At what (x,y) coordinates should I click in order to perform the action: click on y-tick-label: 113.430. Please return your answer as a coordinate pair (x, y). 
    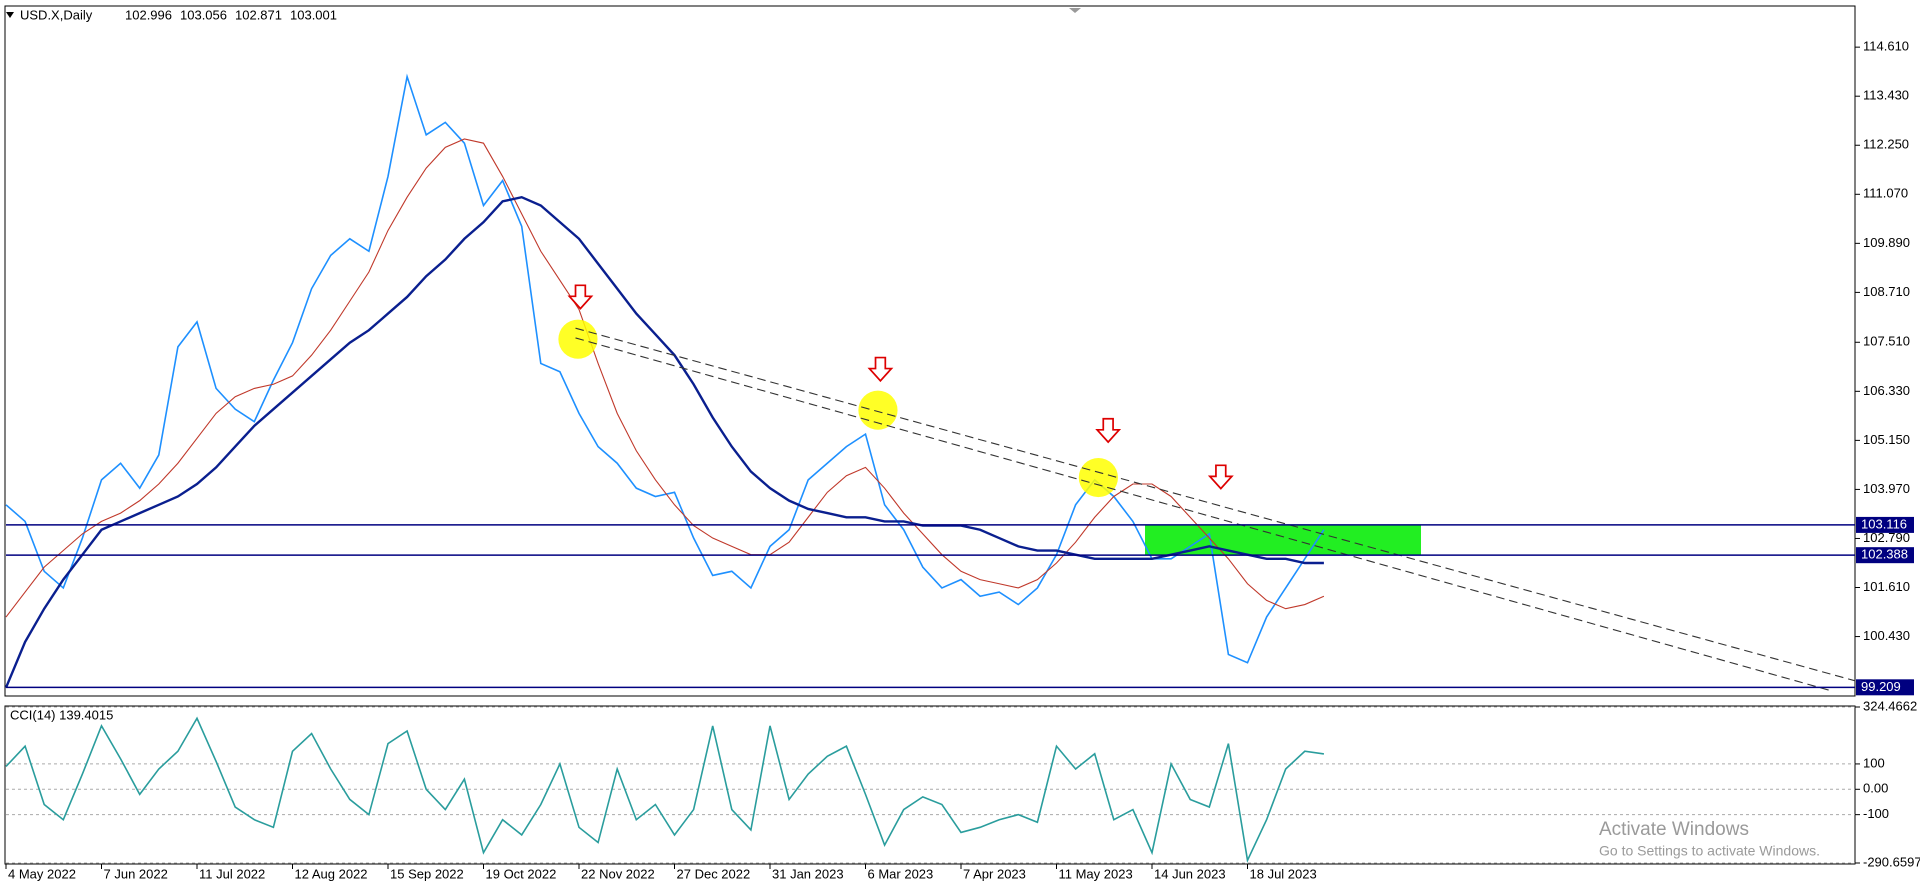
    Looking at the image, I should click on (1886, 95).